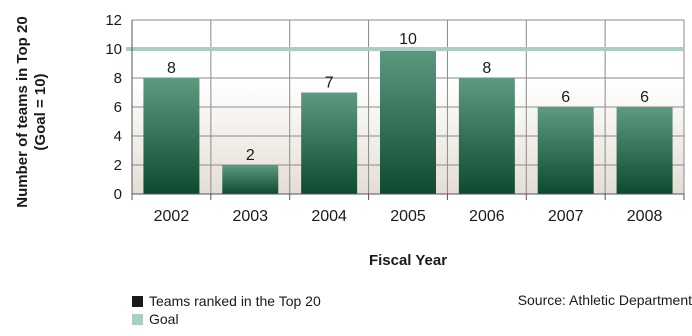 The image size is (692, 336). I want to click on bar-2005, so click(408, 121).